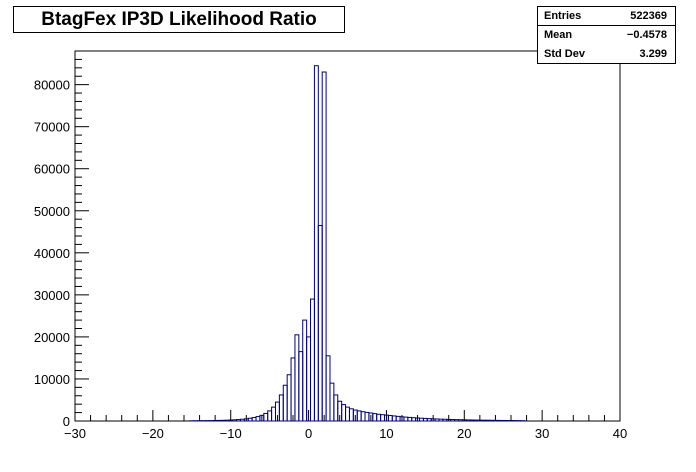 Image resolution: width=696 pixels, height=472 pixels. Describe the element at coordinates (52, 211) in the screenshot. I see `y-tick-label: 50000` at that location.